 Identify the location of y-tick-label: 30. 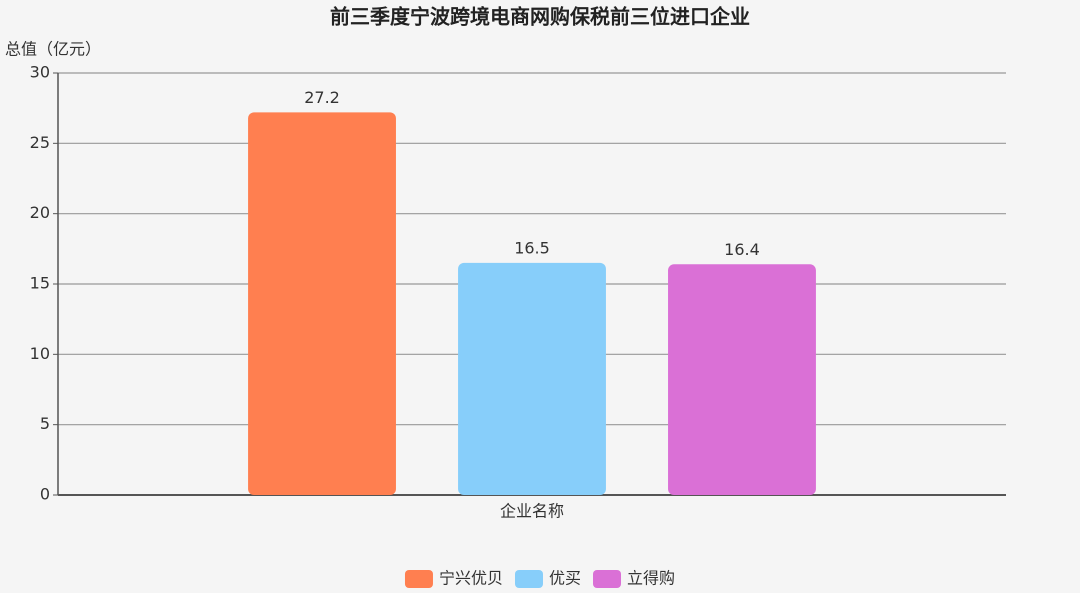
(40, 72).